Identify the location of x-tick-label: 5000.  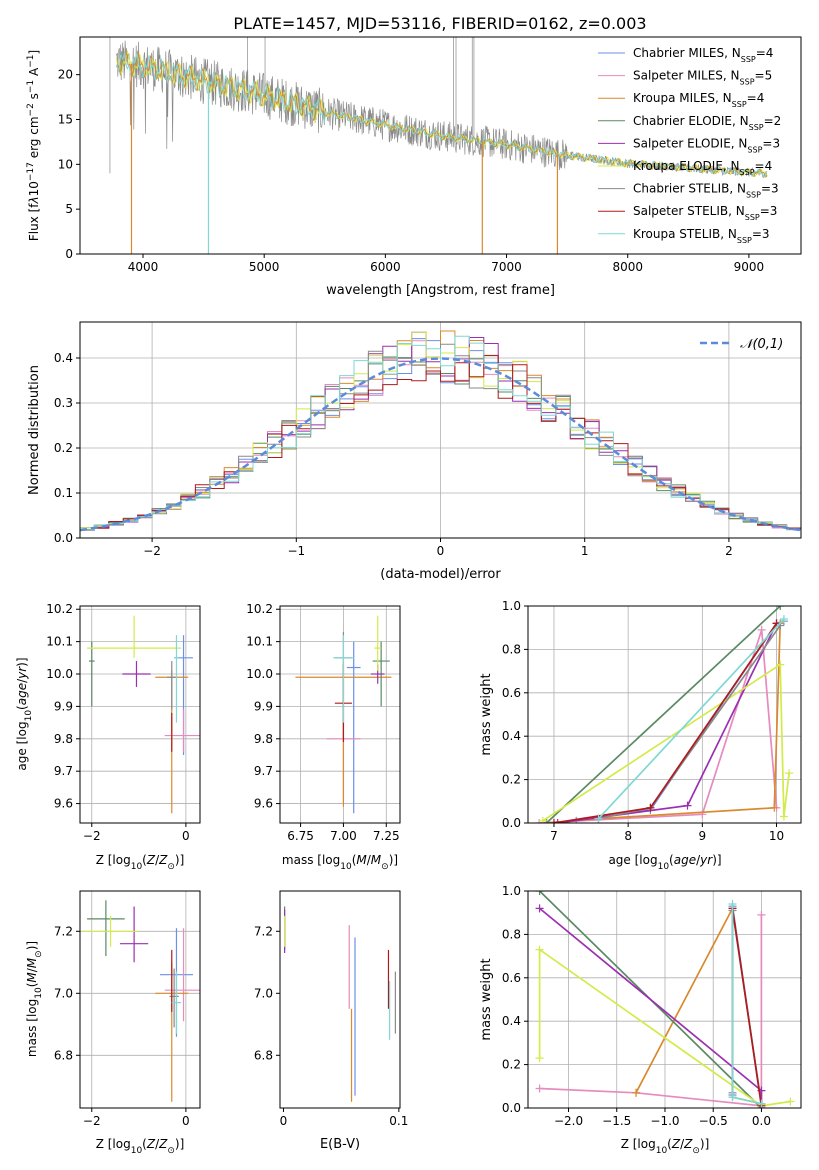
(264, 267).